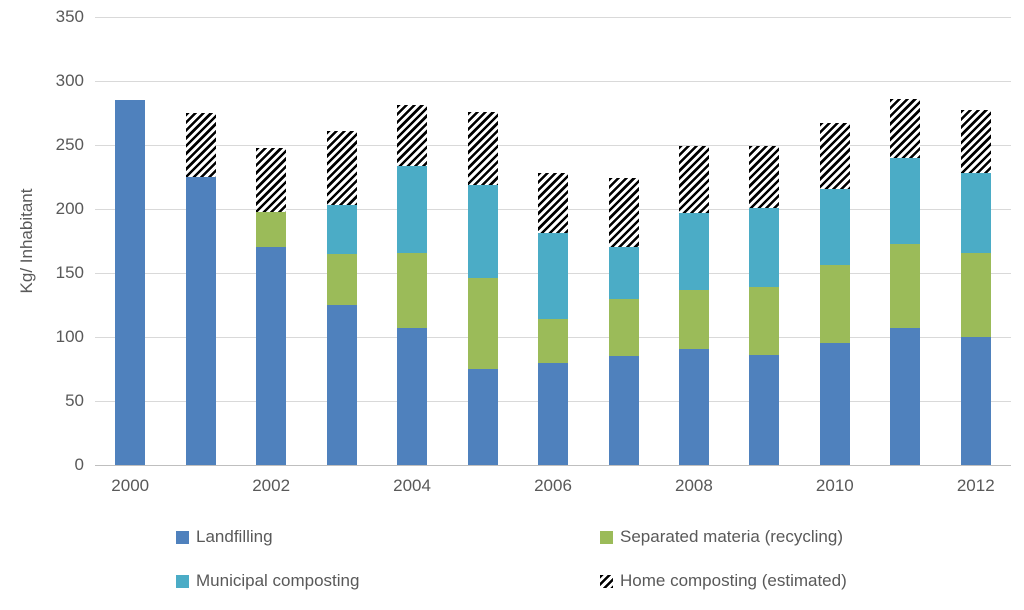 Image resolution: width=1024 pixels, height=610 pixels. Describe the element at coordinates (341, 279) in the screenshot. I see `bar-segment-separated-materia-recycling-2003` at that location.